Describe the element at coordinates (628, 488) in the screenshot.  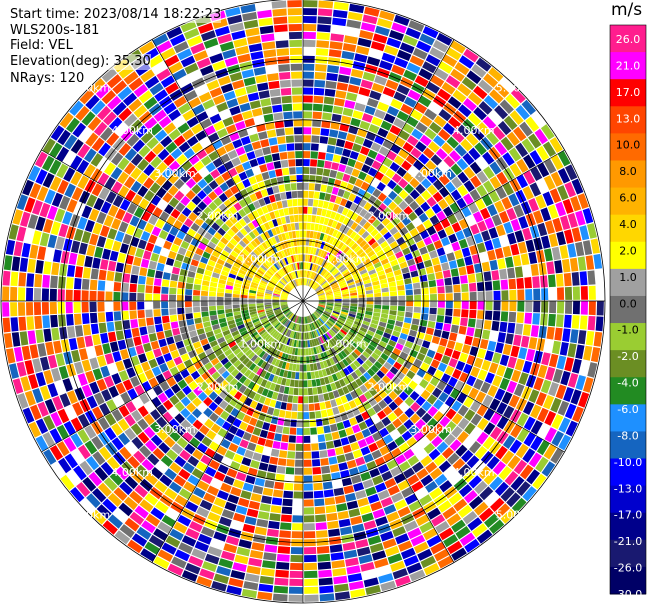
I see `colorbar-tick-label: -13.0` at that location.